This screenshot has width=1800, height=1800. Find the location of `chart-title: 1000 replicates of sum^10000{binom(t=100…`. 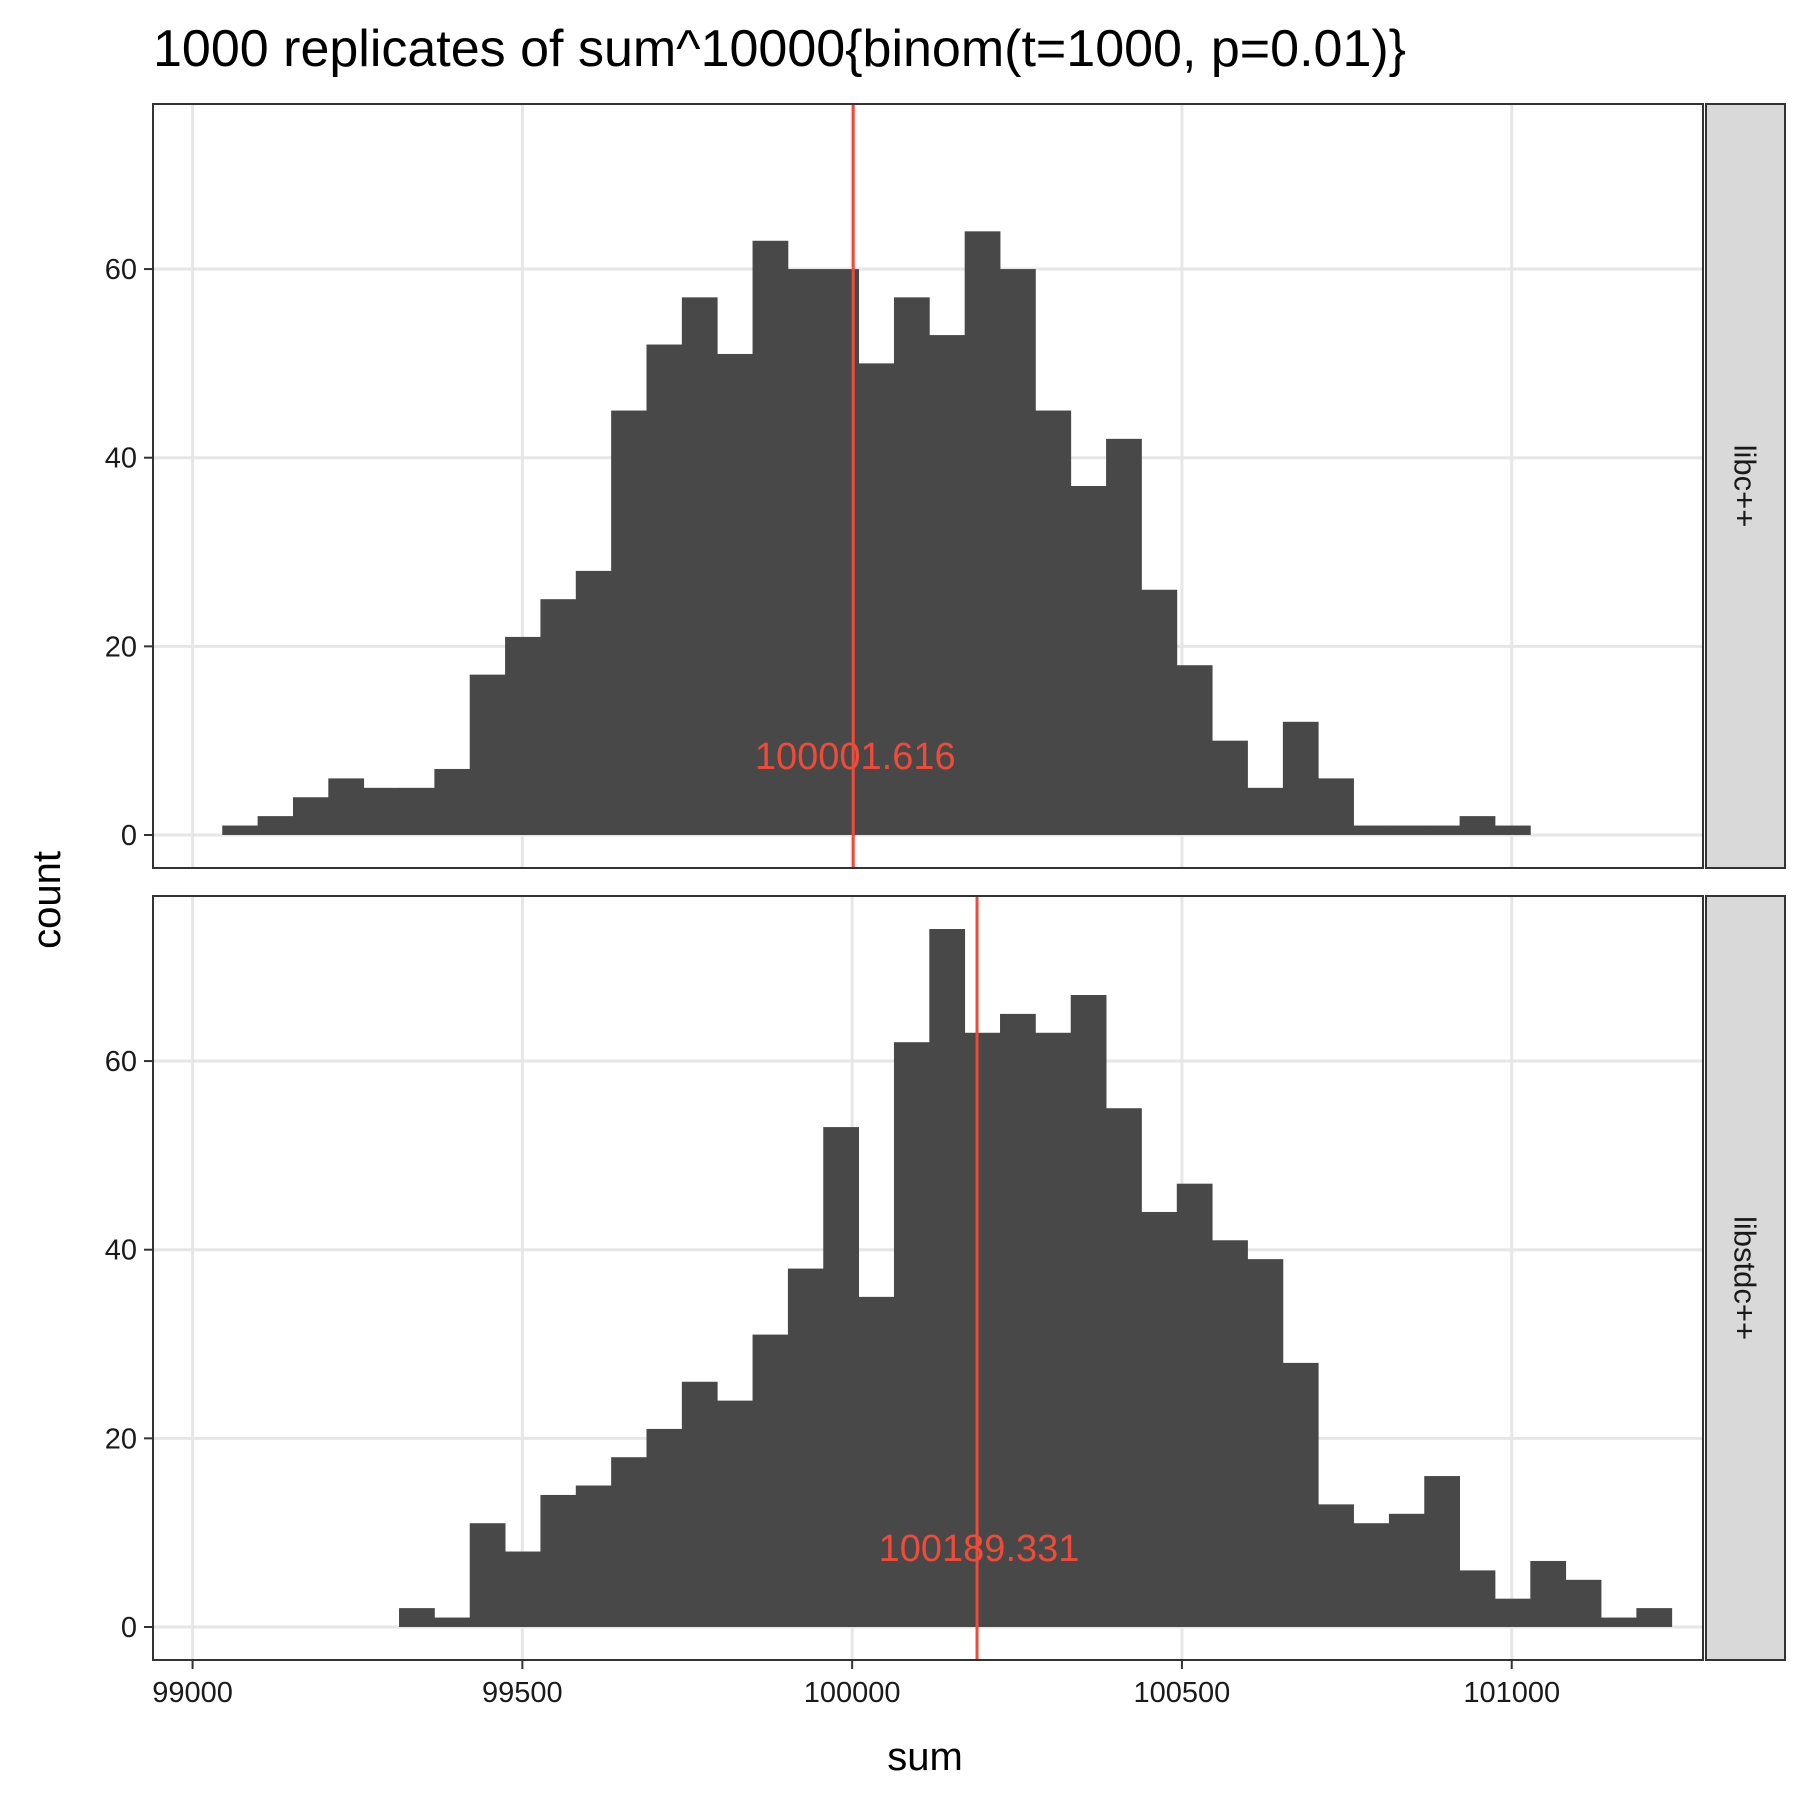

chart-title: 1000 replicates of sum^10000{binom(t=100… is located at coordinates (779, 49).